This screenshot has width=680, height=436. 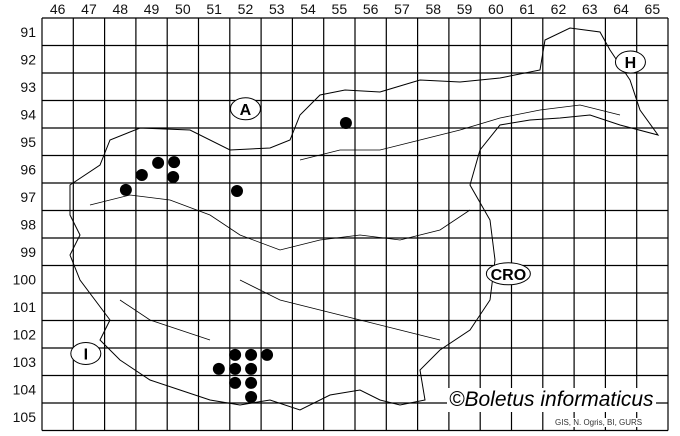 What do you see at coordinates (621, 9) in the screenshot?
I see `column-label: 64` at bounding box center [621, 9].